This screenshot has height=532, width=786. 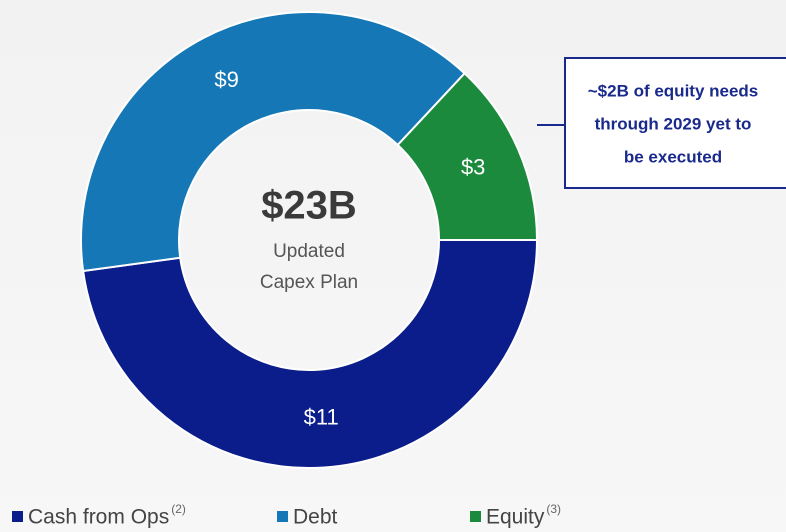 What do you see at coordinates (309, 282) in the screenshot?
I see `center-caption: Capex Plan` at bounding box center [309, 282].